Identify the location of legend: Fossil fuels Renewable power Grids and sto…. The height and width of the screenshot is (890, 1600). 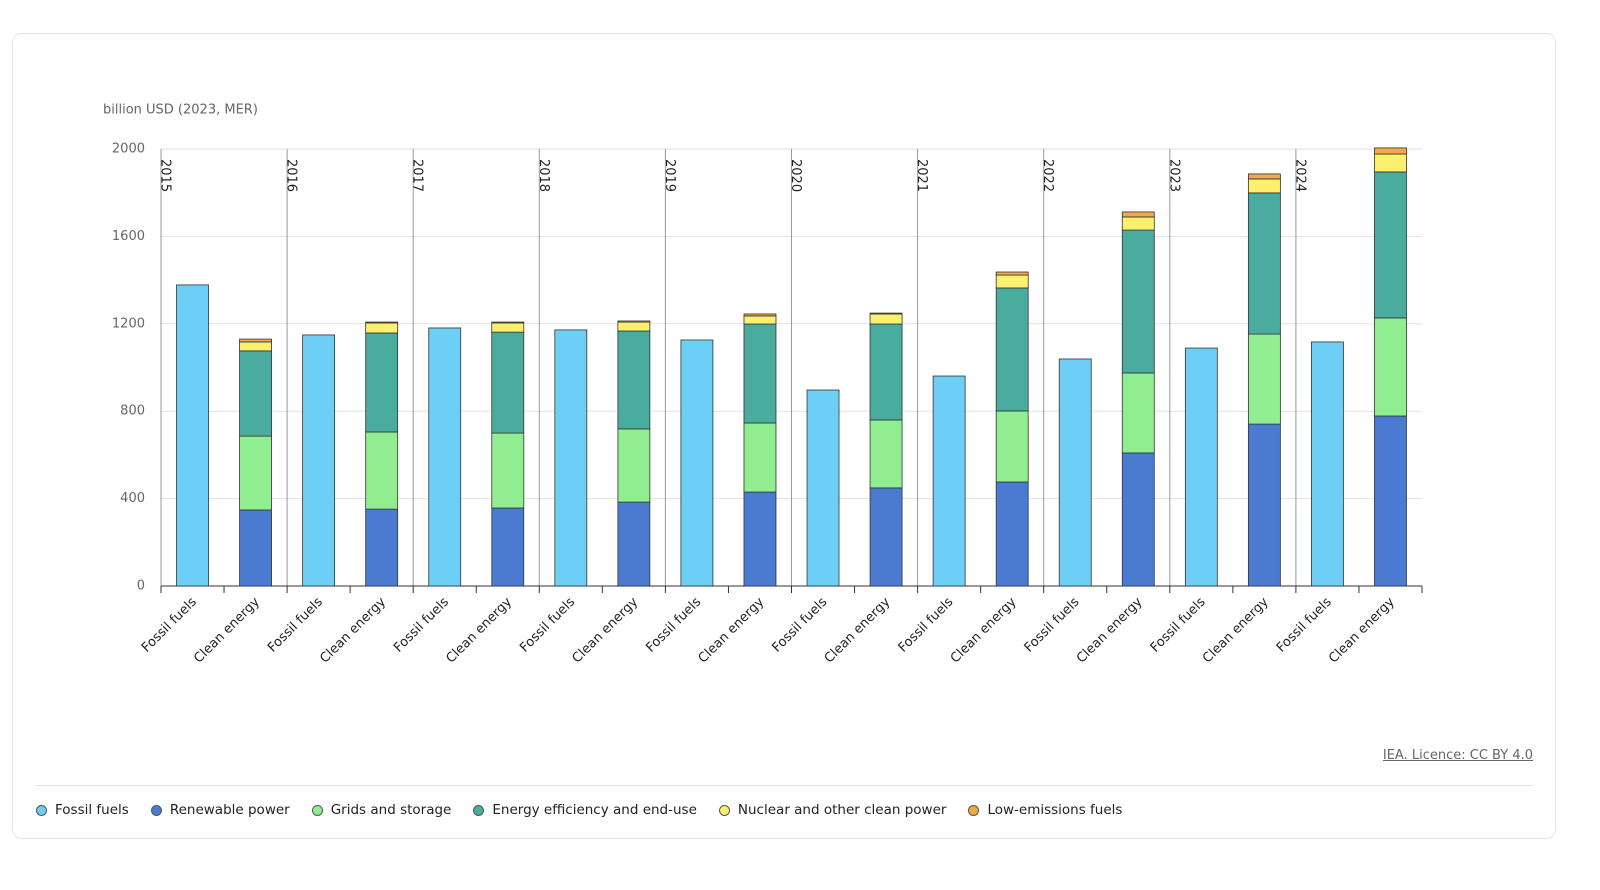
(579, 810).